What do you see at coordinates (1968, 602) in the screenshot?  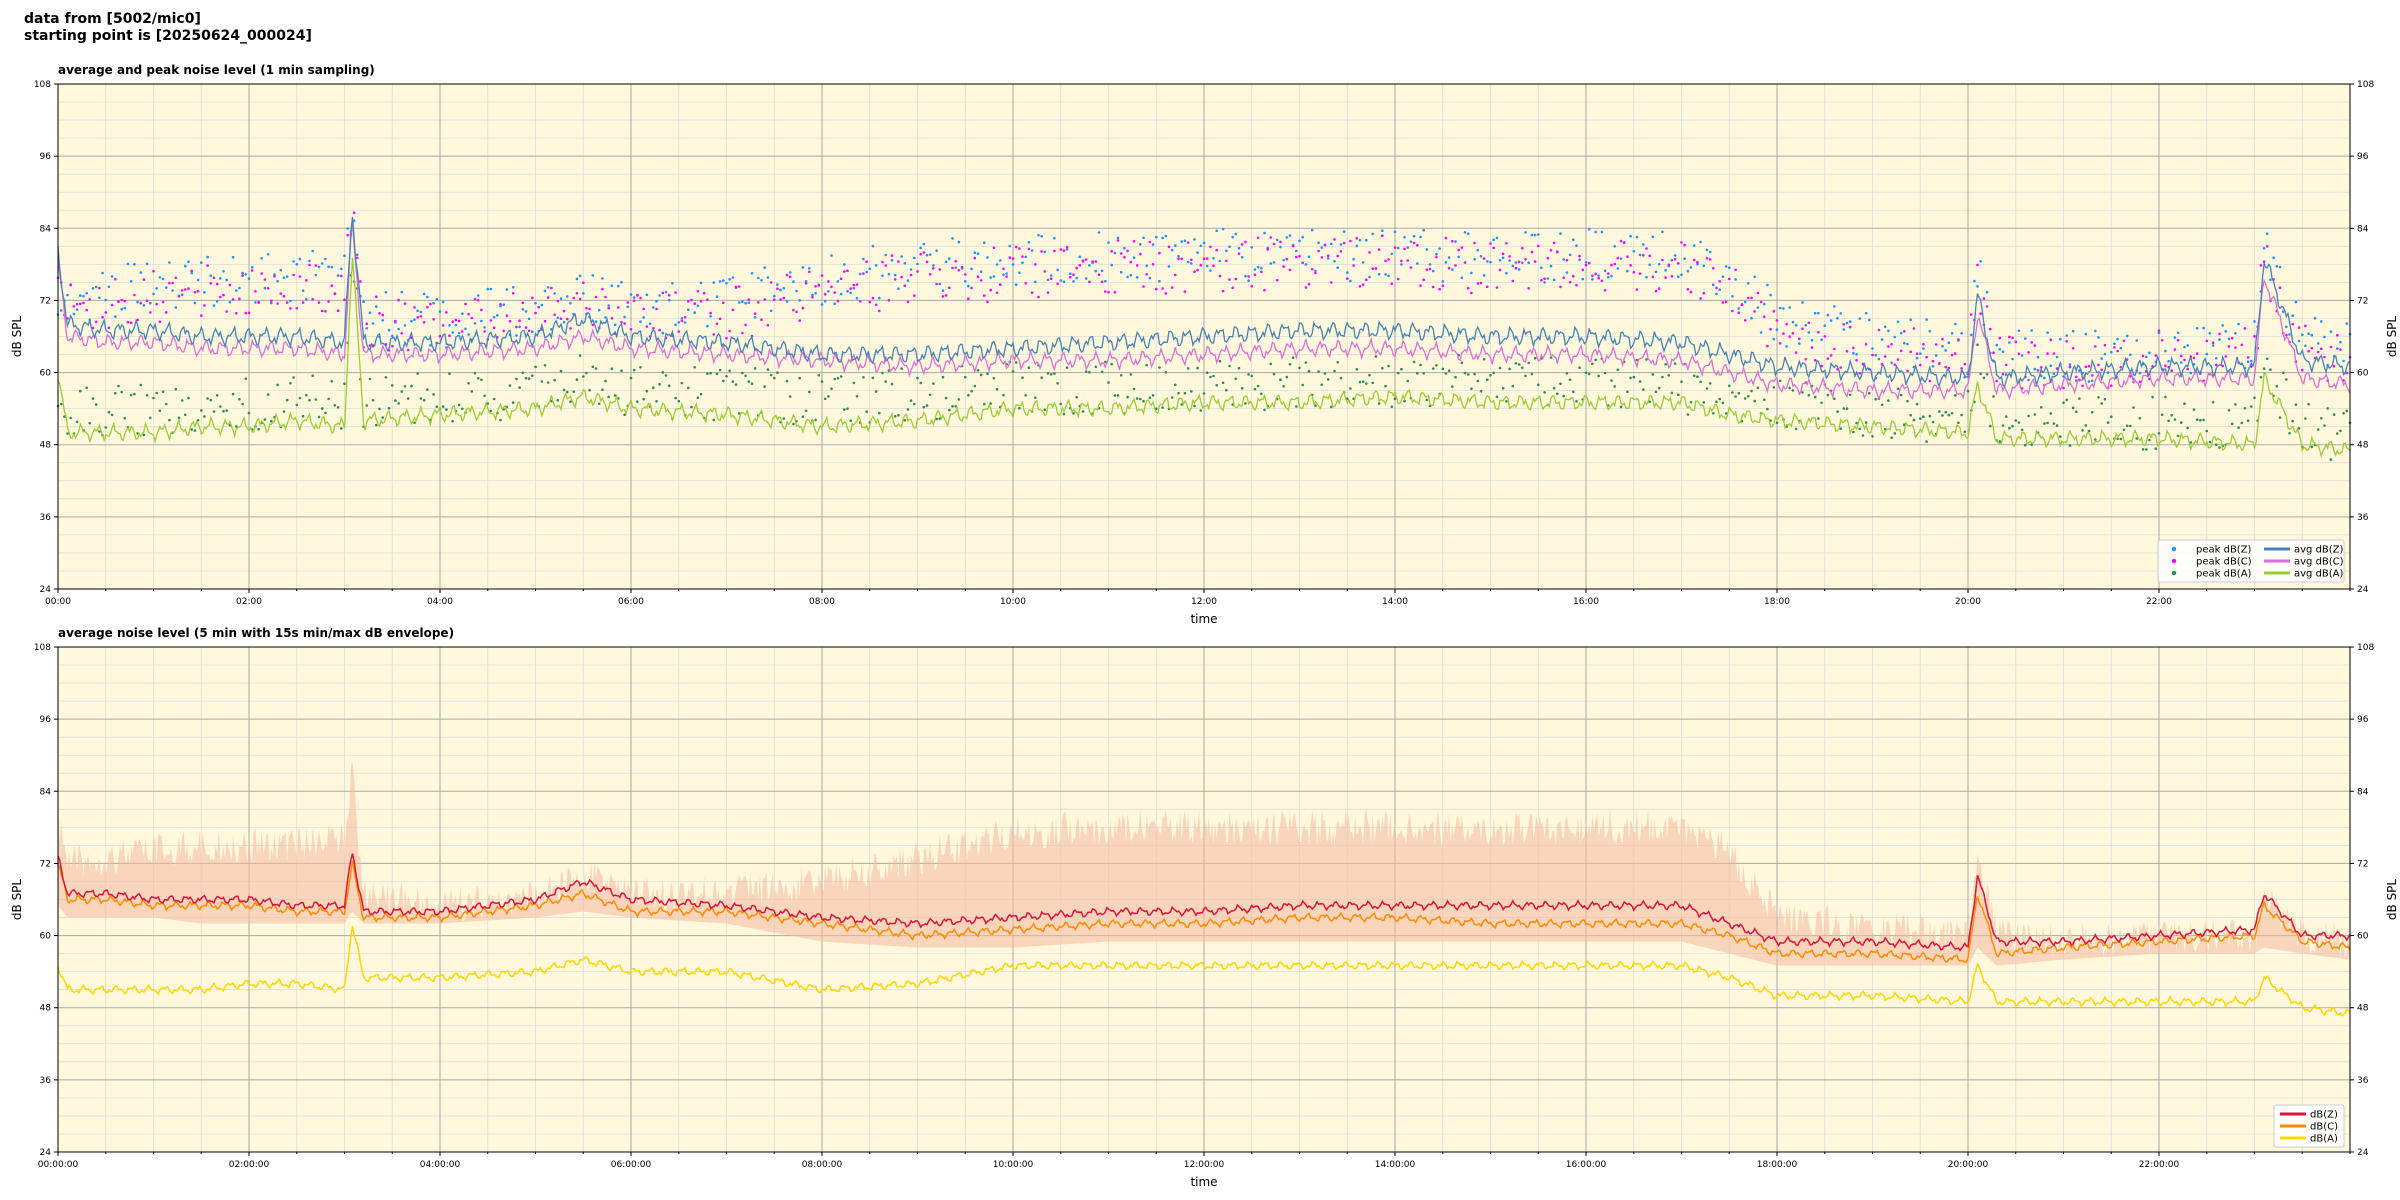 I see `x-tick-label: 20:00` at bounding box center [1968, 602].